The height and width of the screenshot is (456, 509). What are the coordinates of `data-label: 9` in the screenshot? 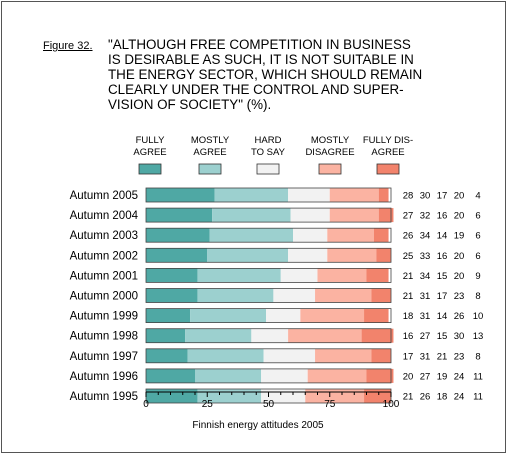 It's located at (477, 276).